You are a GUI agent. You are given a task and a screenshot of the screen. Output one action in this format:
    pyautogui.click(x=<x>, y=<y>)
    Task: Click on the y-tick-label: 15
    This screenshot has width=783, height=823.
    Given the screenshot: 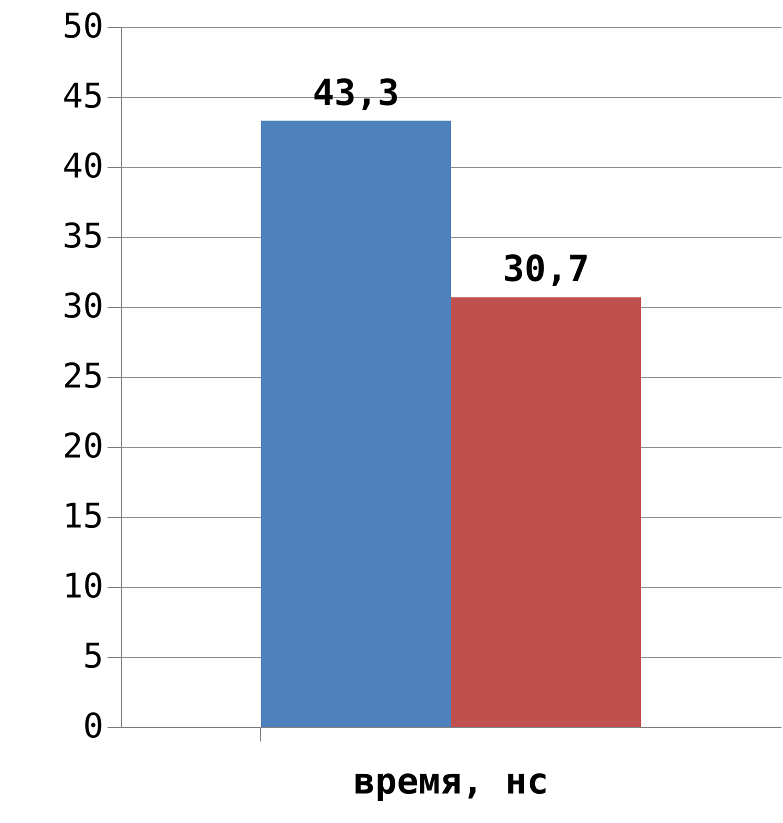 What is the action you would take?
    pyautogui.click(x=83, y=516)
    